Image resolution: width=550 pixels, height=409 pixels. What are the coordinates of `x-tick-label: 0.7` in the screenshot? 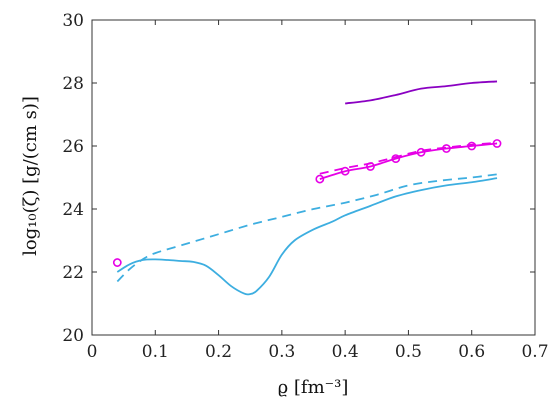 It's located at (534, 352).